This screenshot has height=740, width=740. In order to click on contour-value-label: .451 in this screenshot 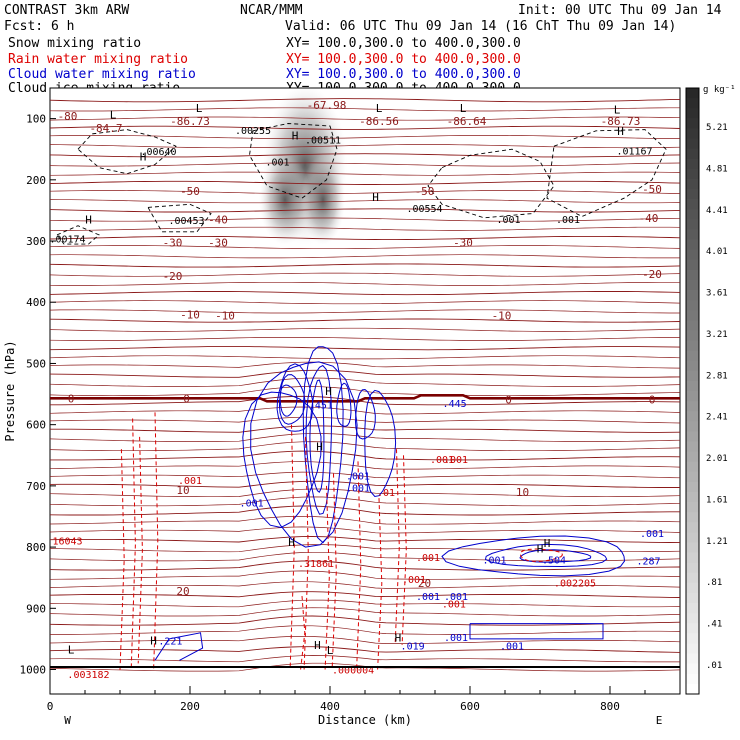, I will do `click(321, 405)`.